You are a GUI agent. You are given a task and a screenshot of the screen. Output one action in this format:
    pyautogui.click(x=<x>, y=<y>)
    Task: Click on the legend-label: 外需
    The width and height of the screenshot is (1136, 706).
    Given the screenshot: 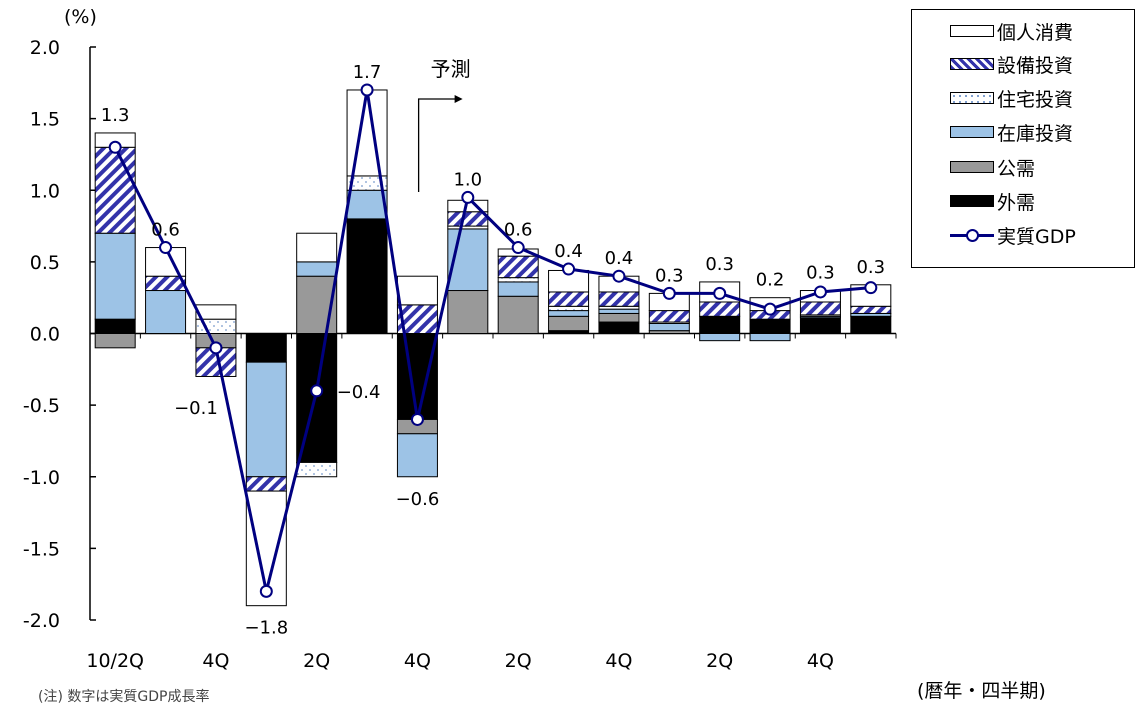 What is the action you would take?
    pyautogui.click(x=1016, y=202)
    